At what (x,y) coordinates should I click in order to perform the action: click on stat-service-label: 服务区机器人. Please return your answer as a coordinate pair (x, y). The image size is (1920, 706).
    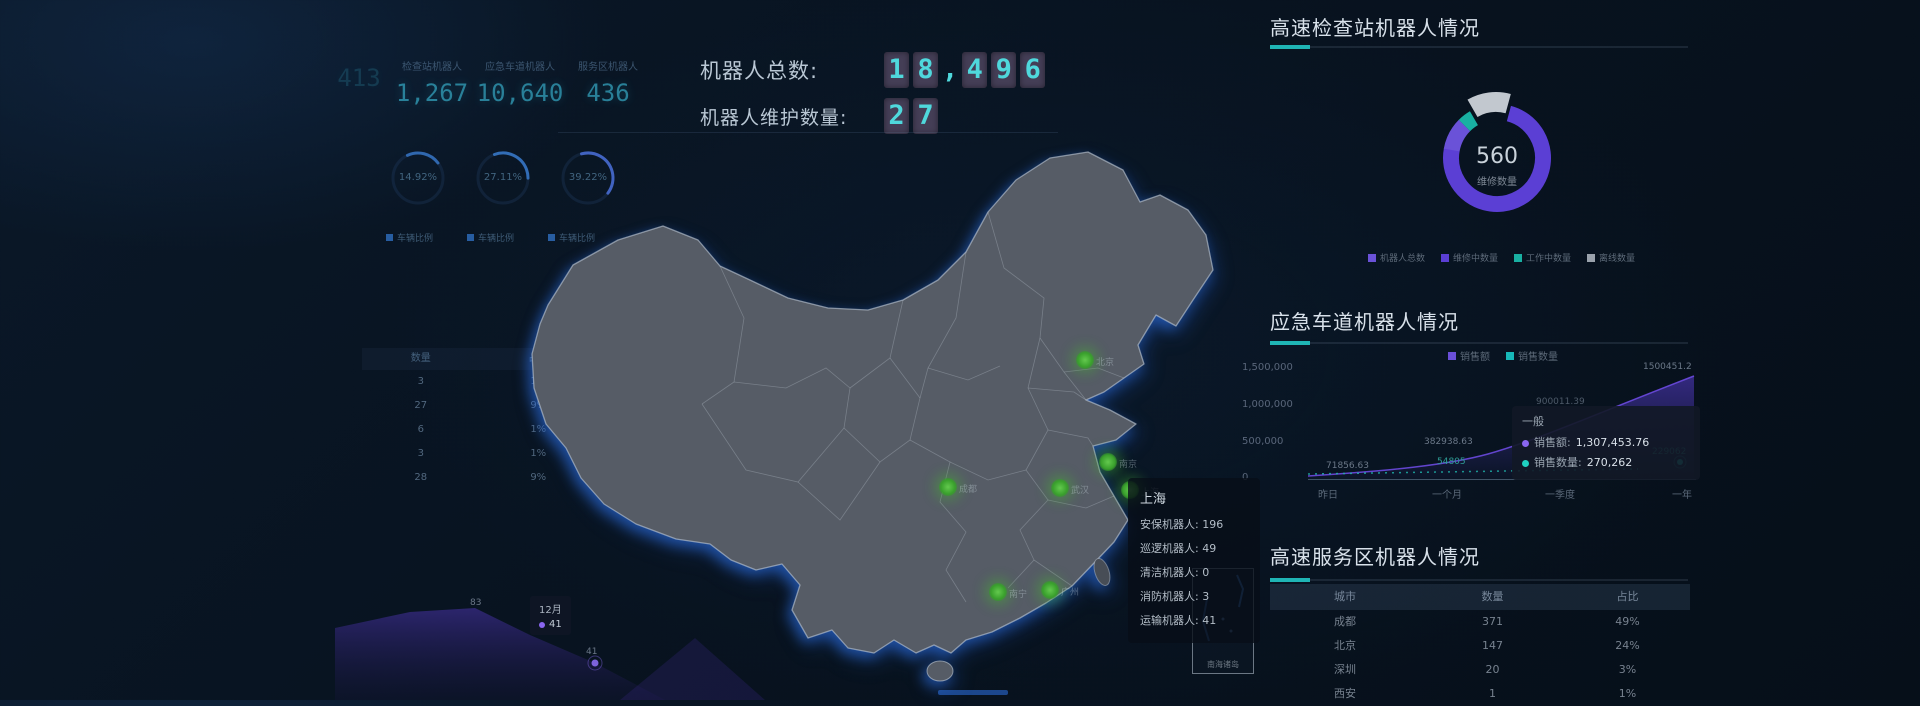
    Looking at the image, I should click on (608, 67).